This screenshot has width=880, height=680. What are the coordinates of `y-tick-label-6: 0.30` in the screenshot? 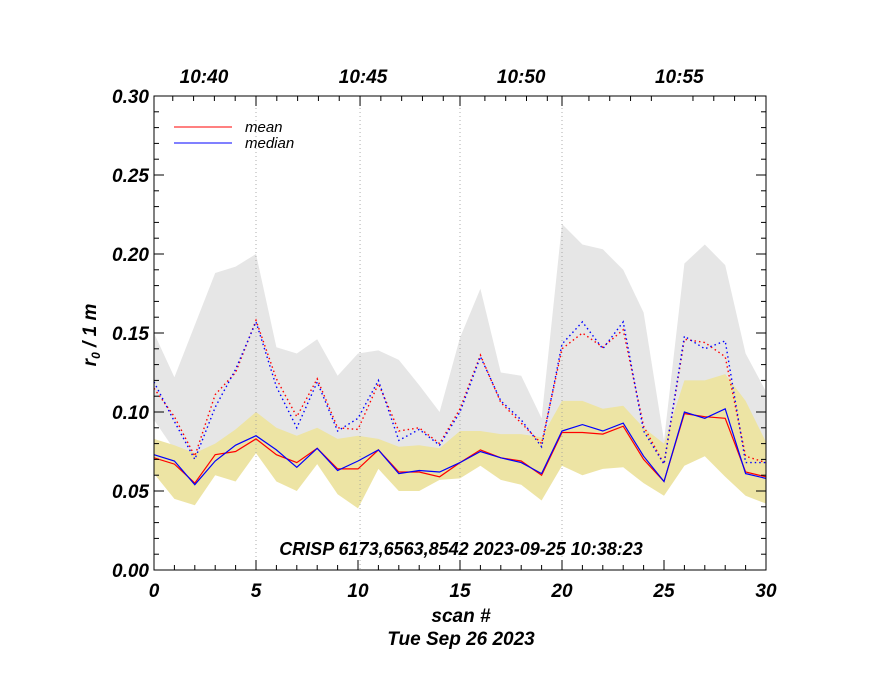 It's located at (130, 97).